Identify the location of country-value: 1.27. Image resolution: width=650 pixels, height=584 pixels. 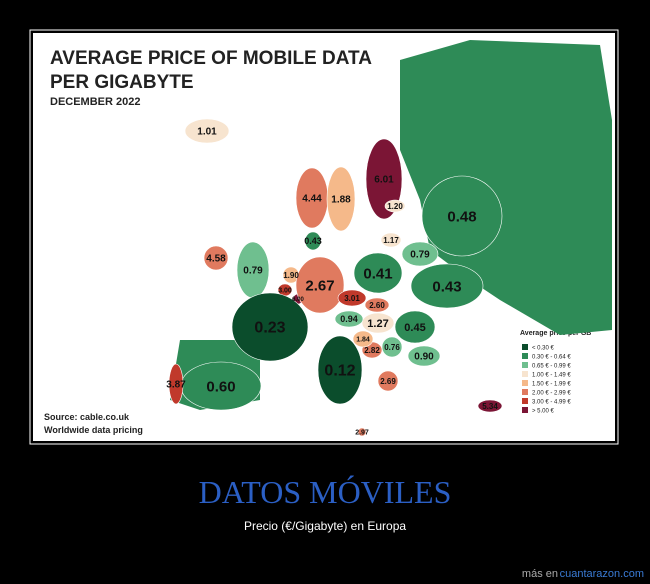
(377, 324).